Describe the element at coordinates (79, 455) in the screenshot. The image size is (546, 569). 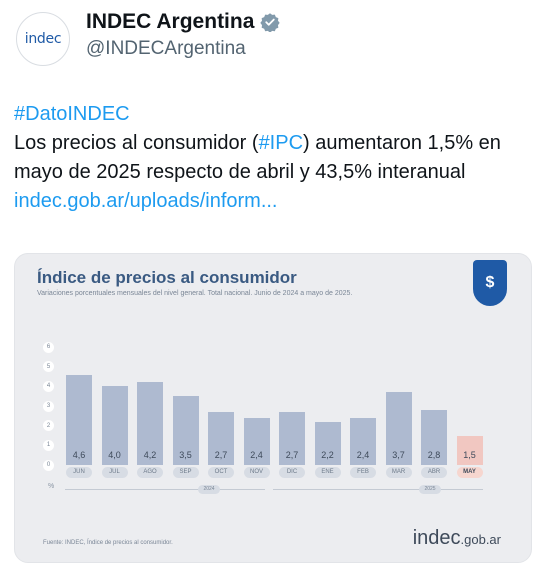
I see `bar-value-label: 4,6` at that location.